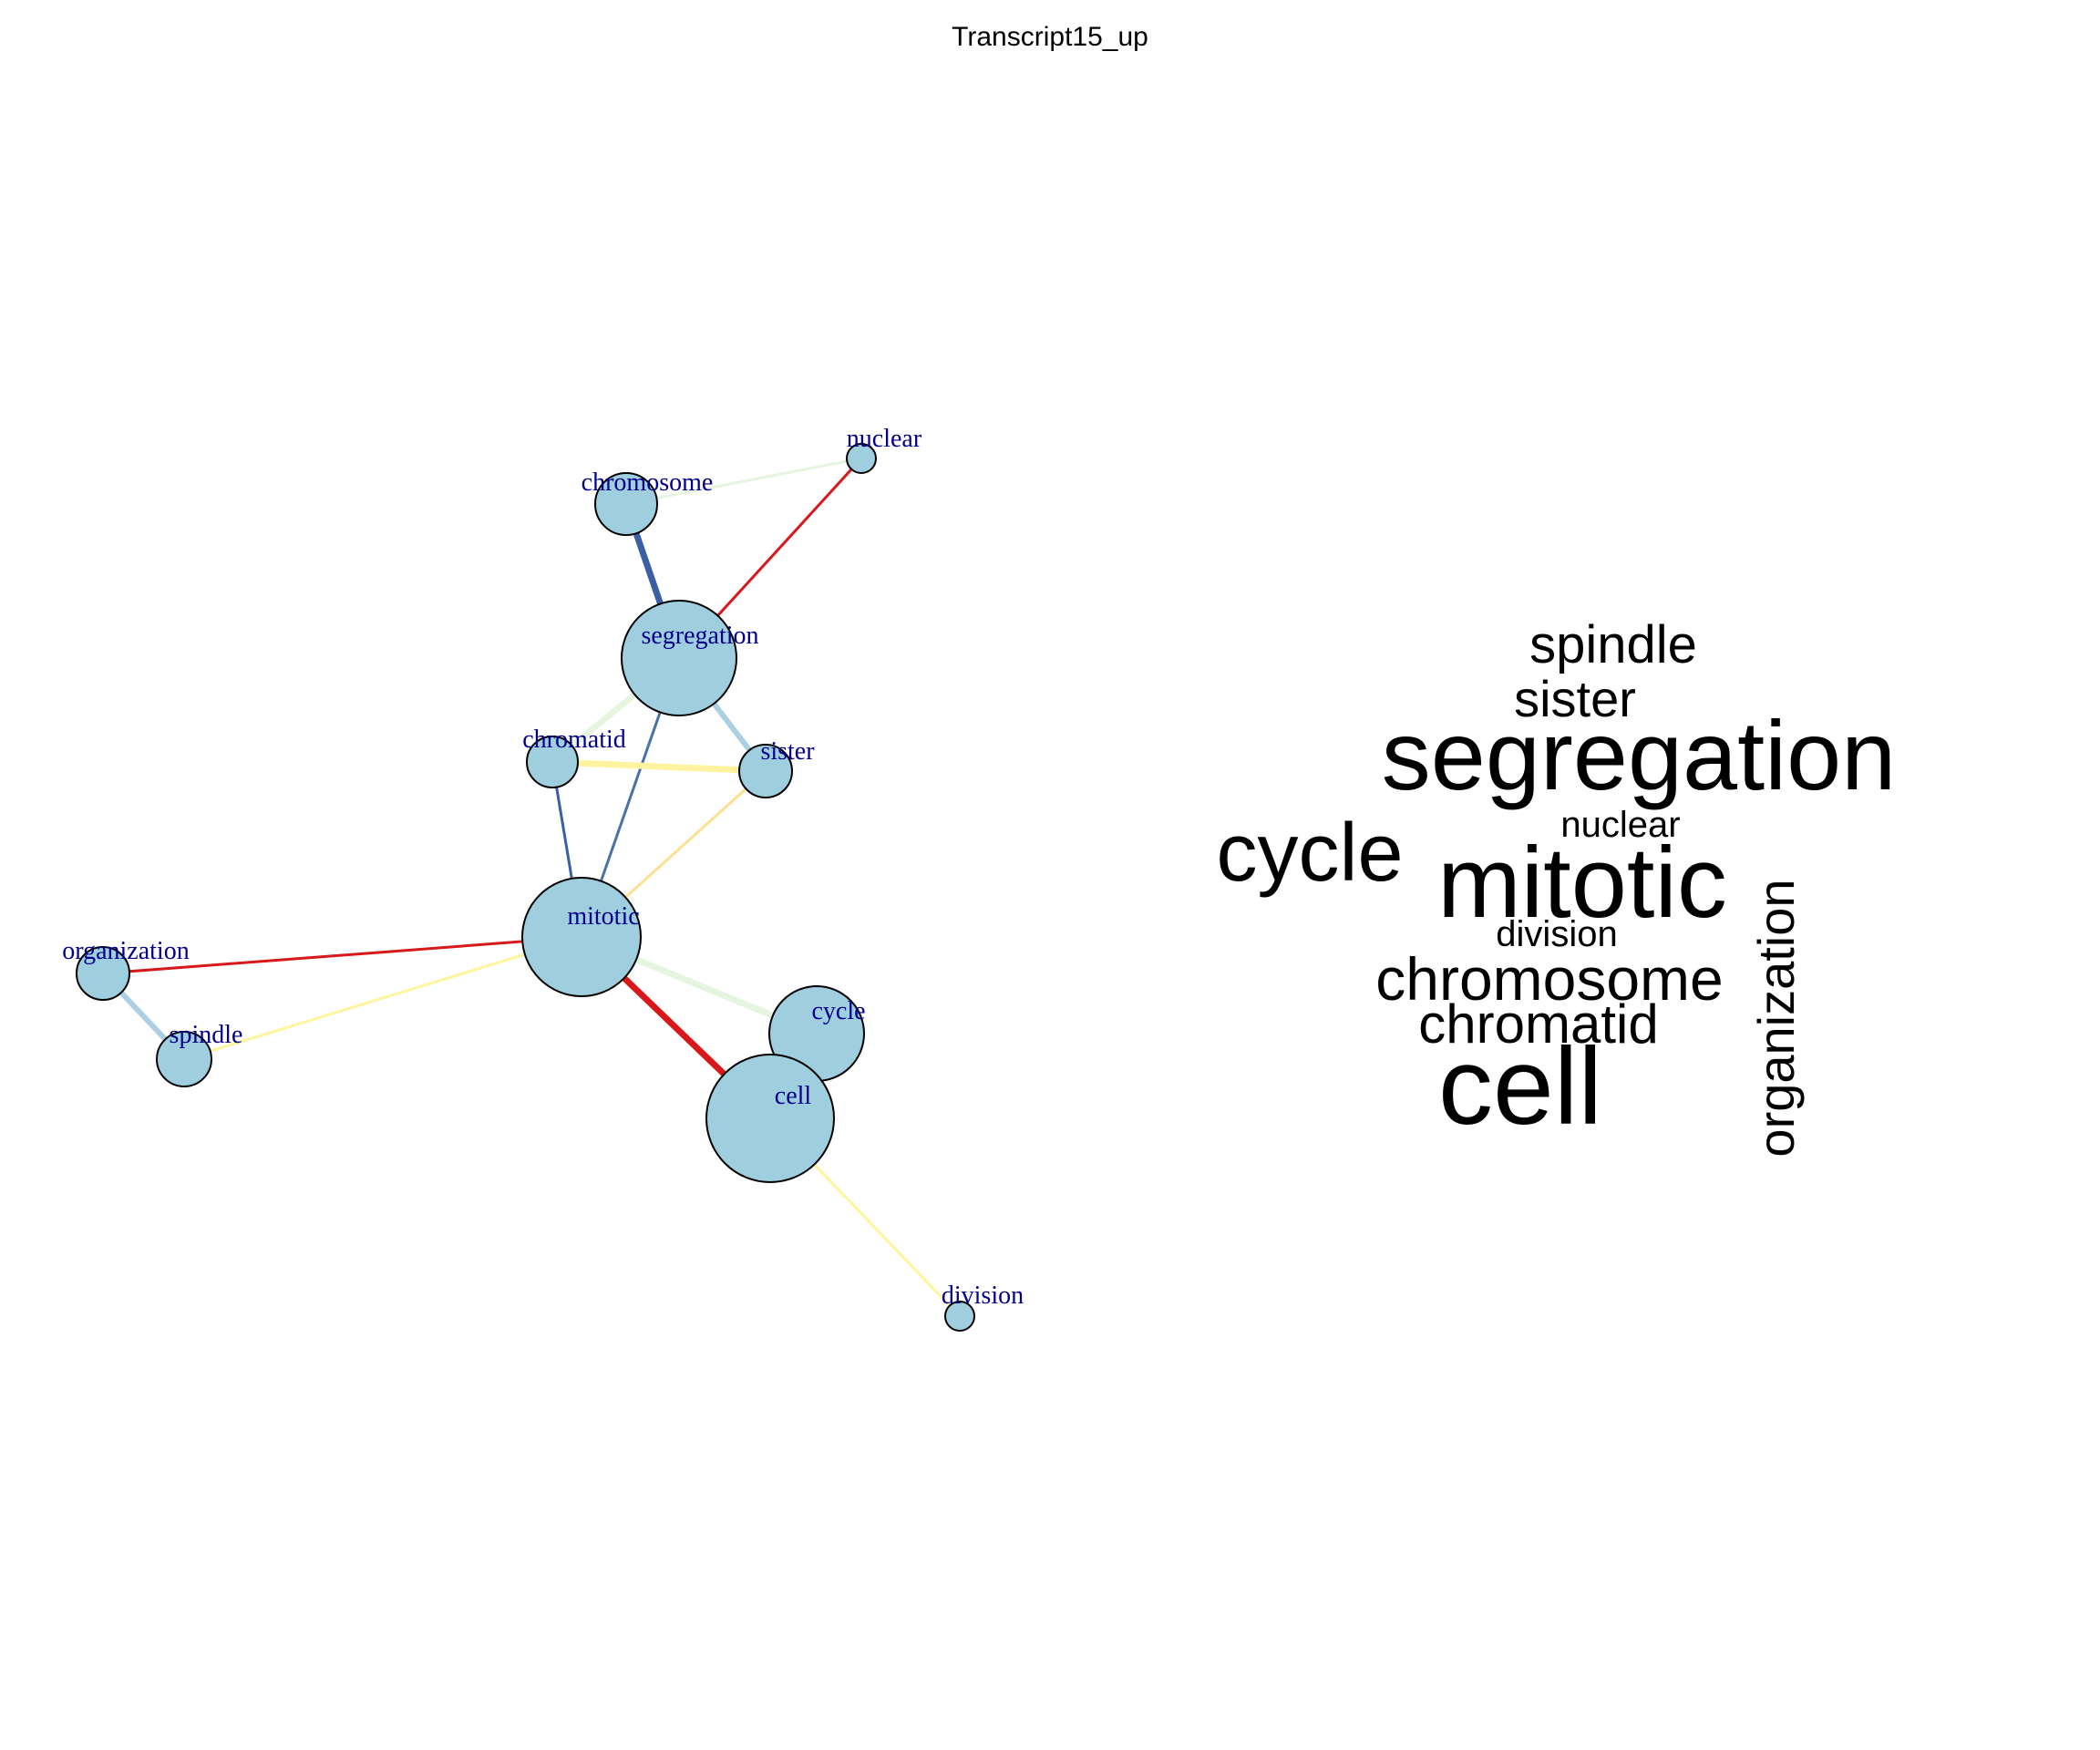 The height and width of the screenshot is (1750, 2100). What do you see at coordinates (383, 998) in the screenshot?
I see `edge-mitotic-spindle` at bounding box center [383, 998].